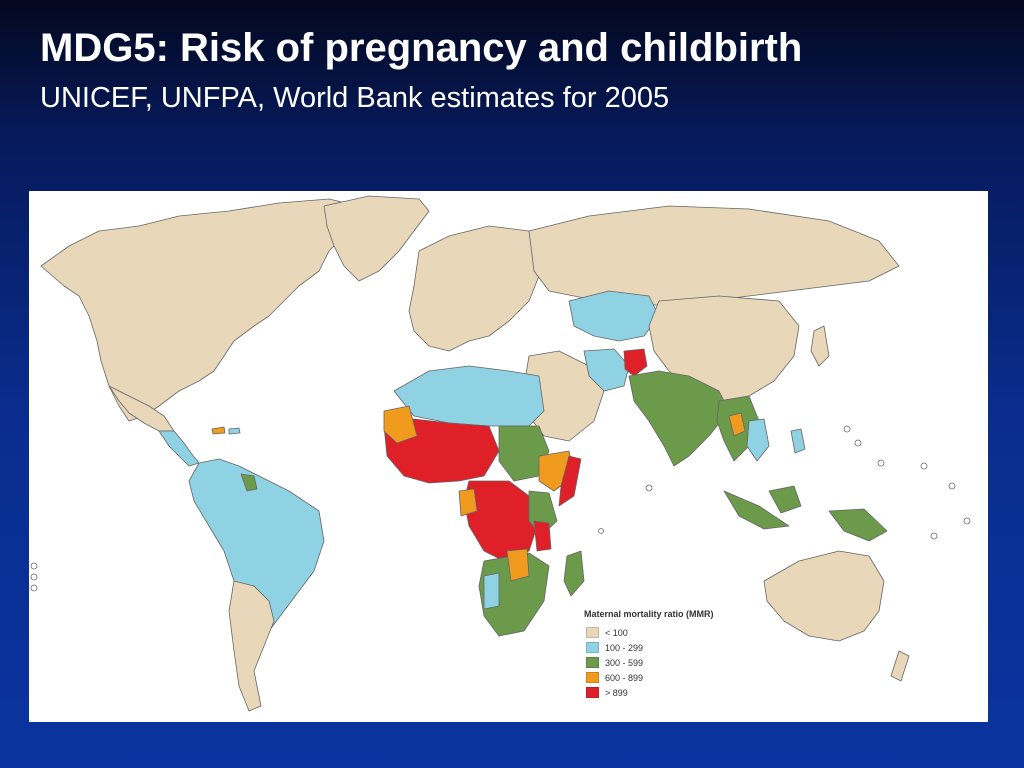  I want to click on region-gabon, so click(468, 502).